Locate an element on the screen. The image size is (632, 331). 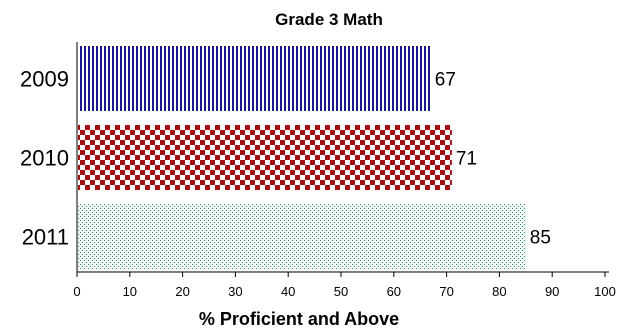
x-tick-label-30: 30 is located at coordinates (235, 291).